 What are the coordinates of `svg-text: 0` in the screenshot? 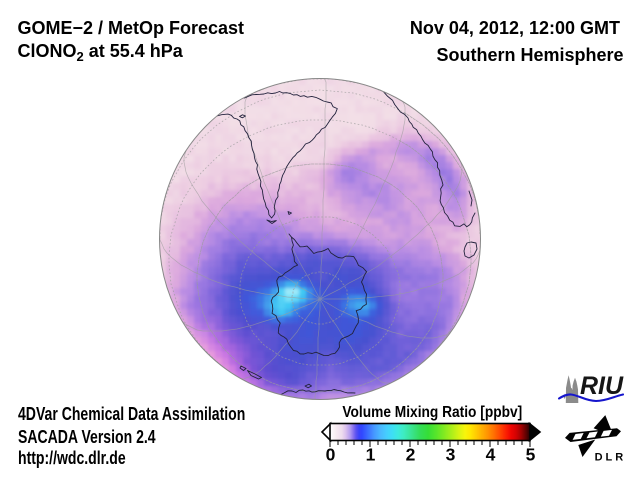 It's located at (331, 455).